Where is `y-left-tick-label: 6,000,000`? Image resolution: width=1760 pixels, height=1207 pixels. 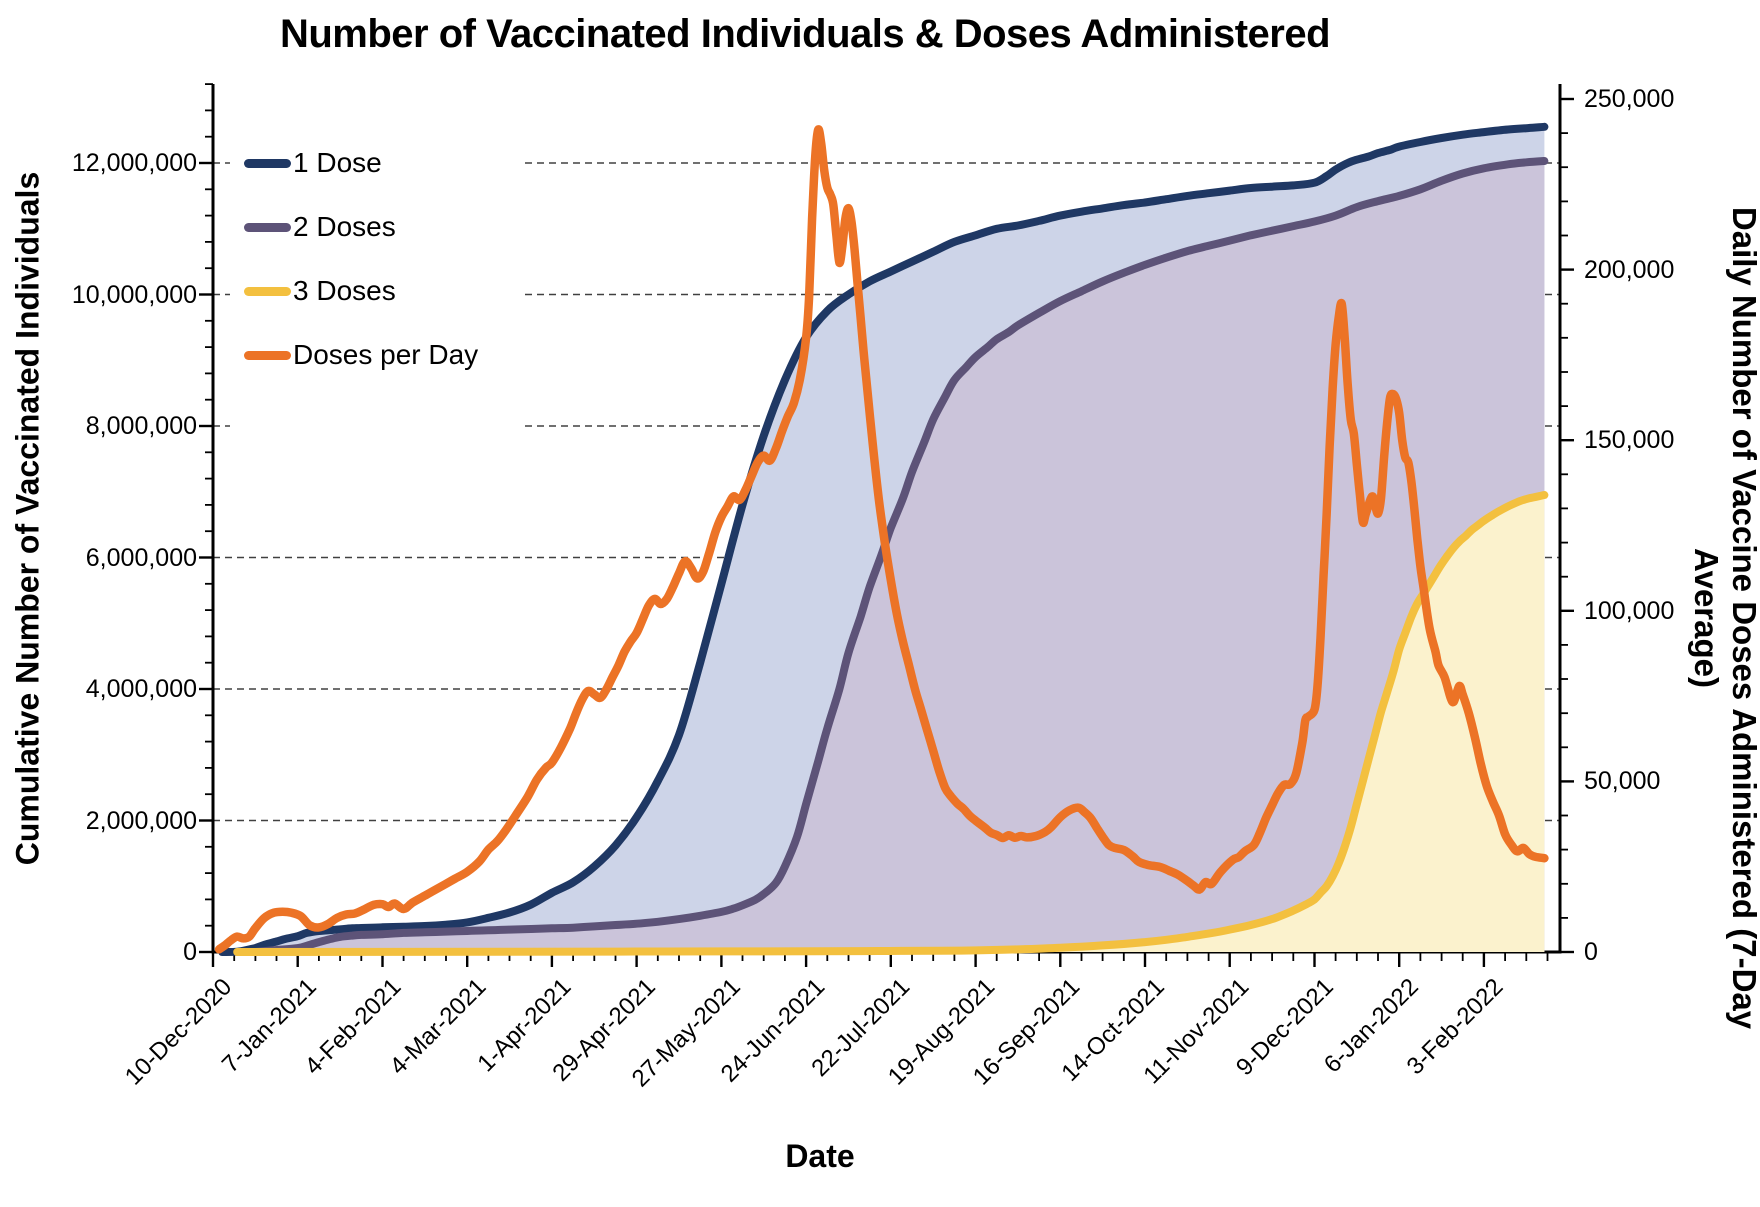
y-left-tick-label: 6,000,000 is located at coordinates (141, 557).